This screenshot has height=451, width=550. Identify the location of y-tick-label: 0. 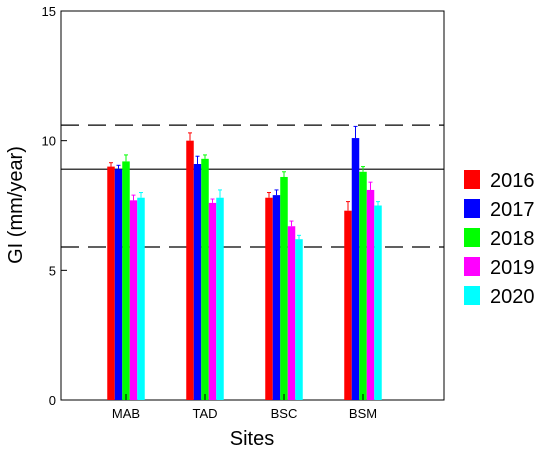
(52, 400).